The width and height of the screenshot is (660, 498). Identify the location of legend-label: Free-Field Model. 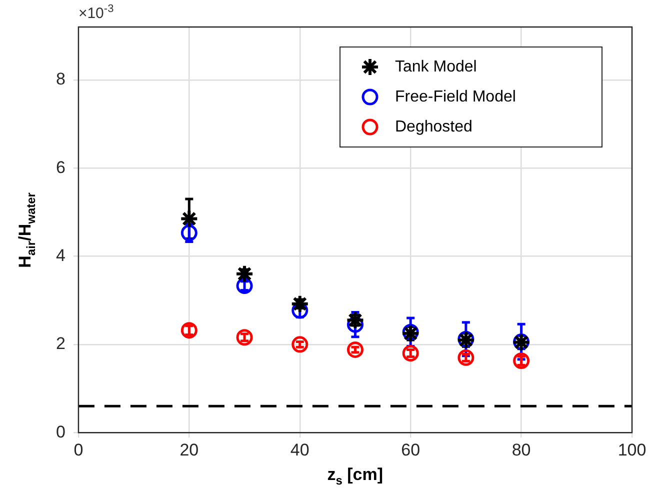
(455, 97).